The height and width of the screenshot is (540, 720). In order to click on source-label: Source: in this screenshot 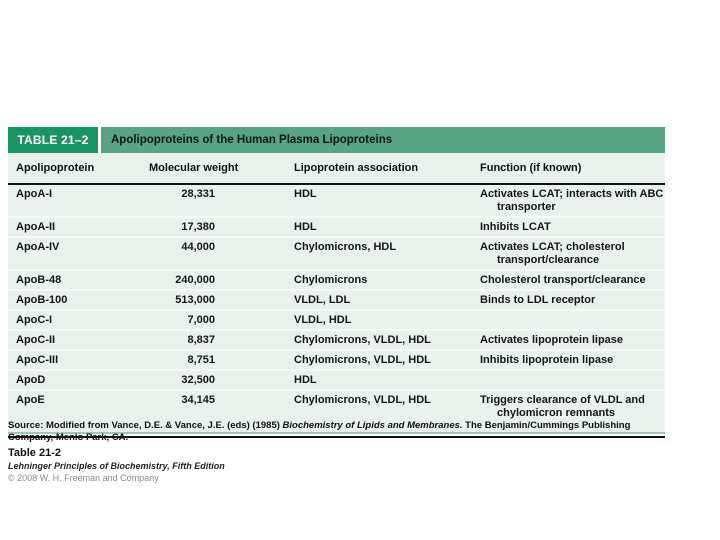, I will do `click(26, 425)`.